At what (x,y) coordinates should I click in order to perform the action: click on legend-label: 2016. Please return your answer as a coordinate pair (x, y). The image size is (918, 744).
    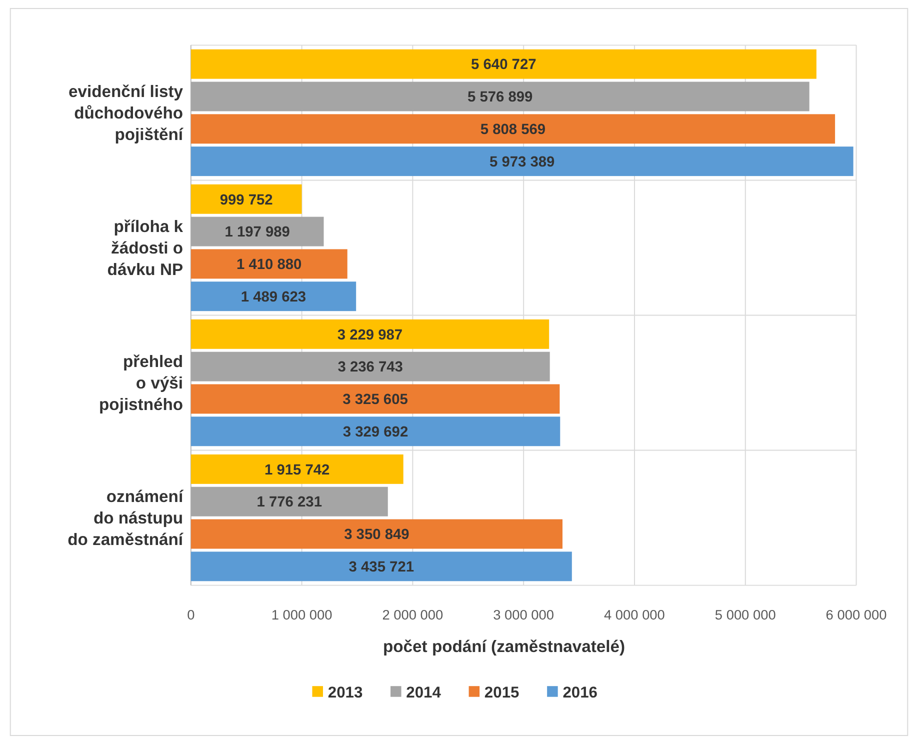
    Looking at the image, I should click on (580, 693).